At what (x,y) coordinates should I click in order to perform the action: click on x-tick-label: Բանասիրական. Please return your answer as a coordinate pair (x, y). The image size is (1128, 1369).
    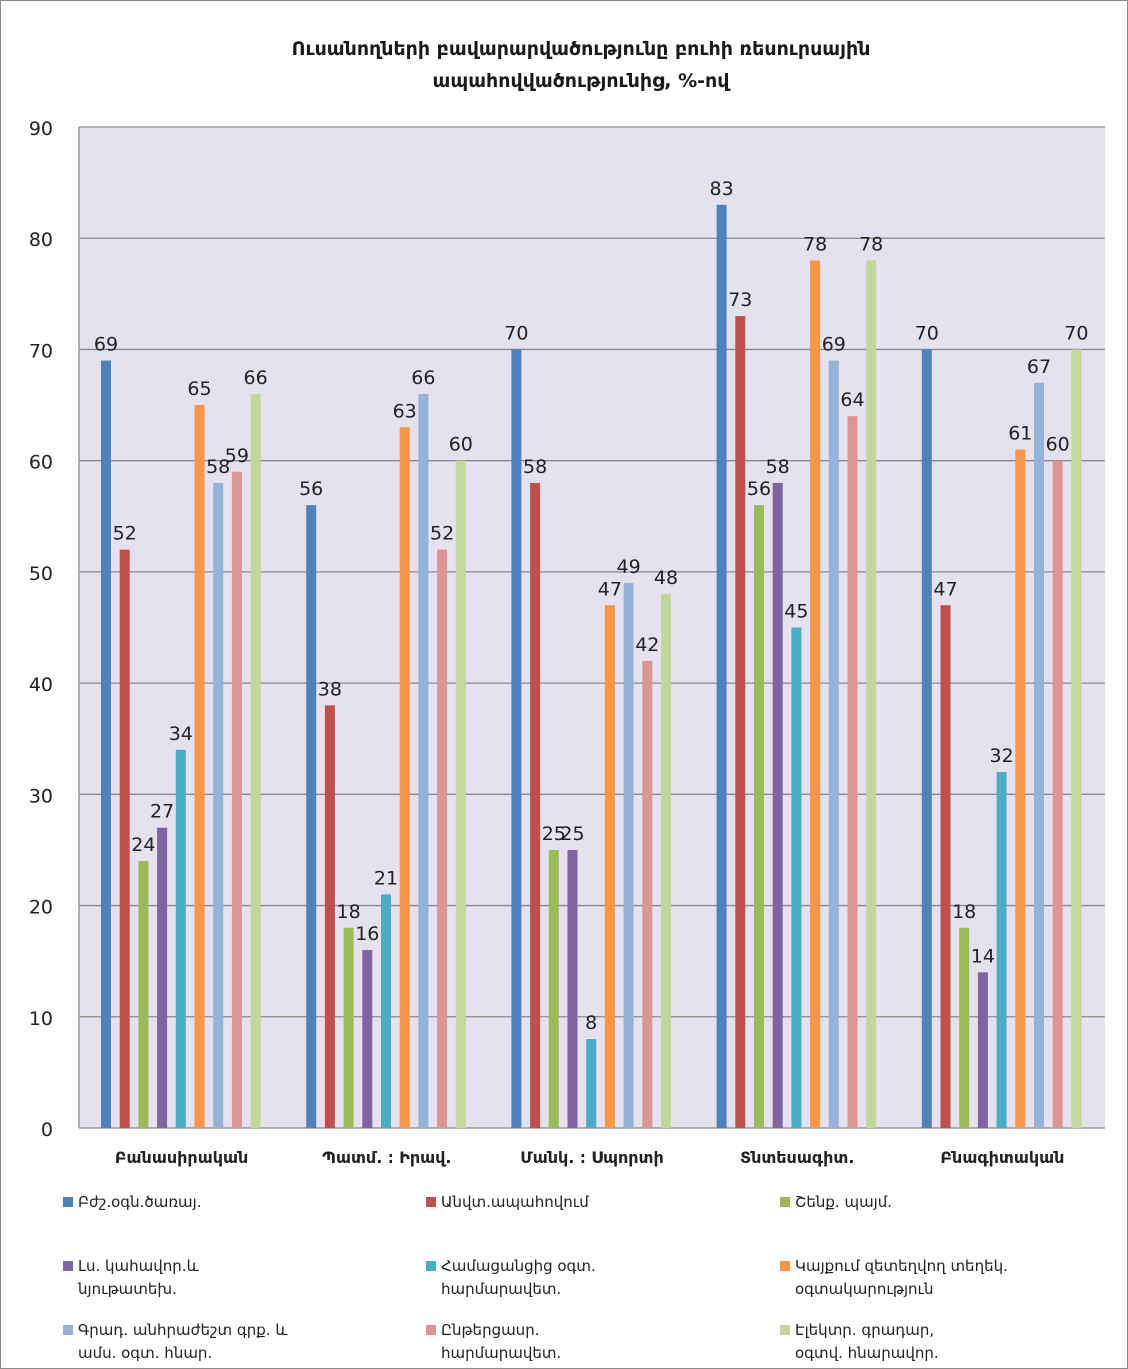
    Looking at the image, I should click on (181, 1157).